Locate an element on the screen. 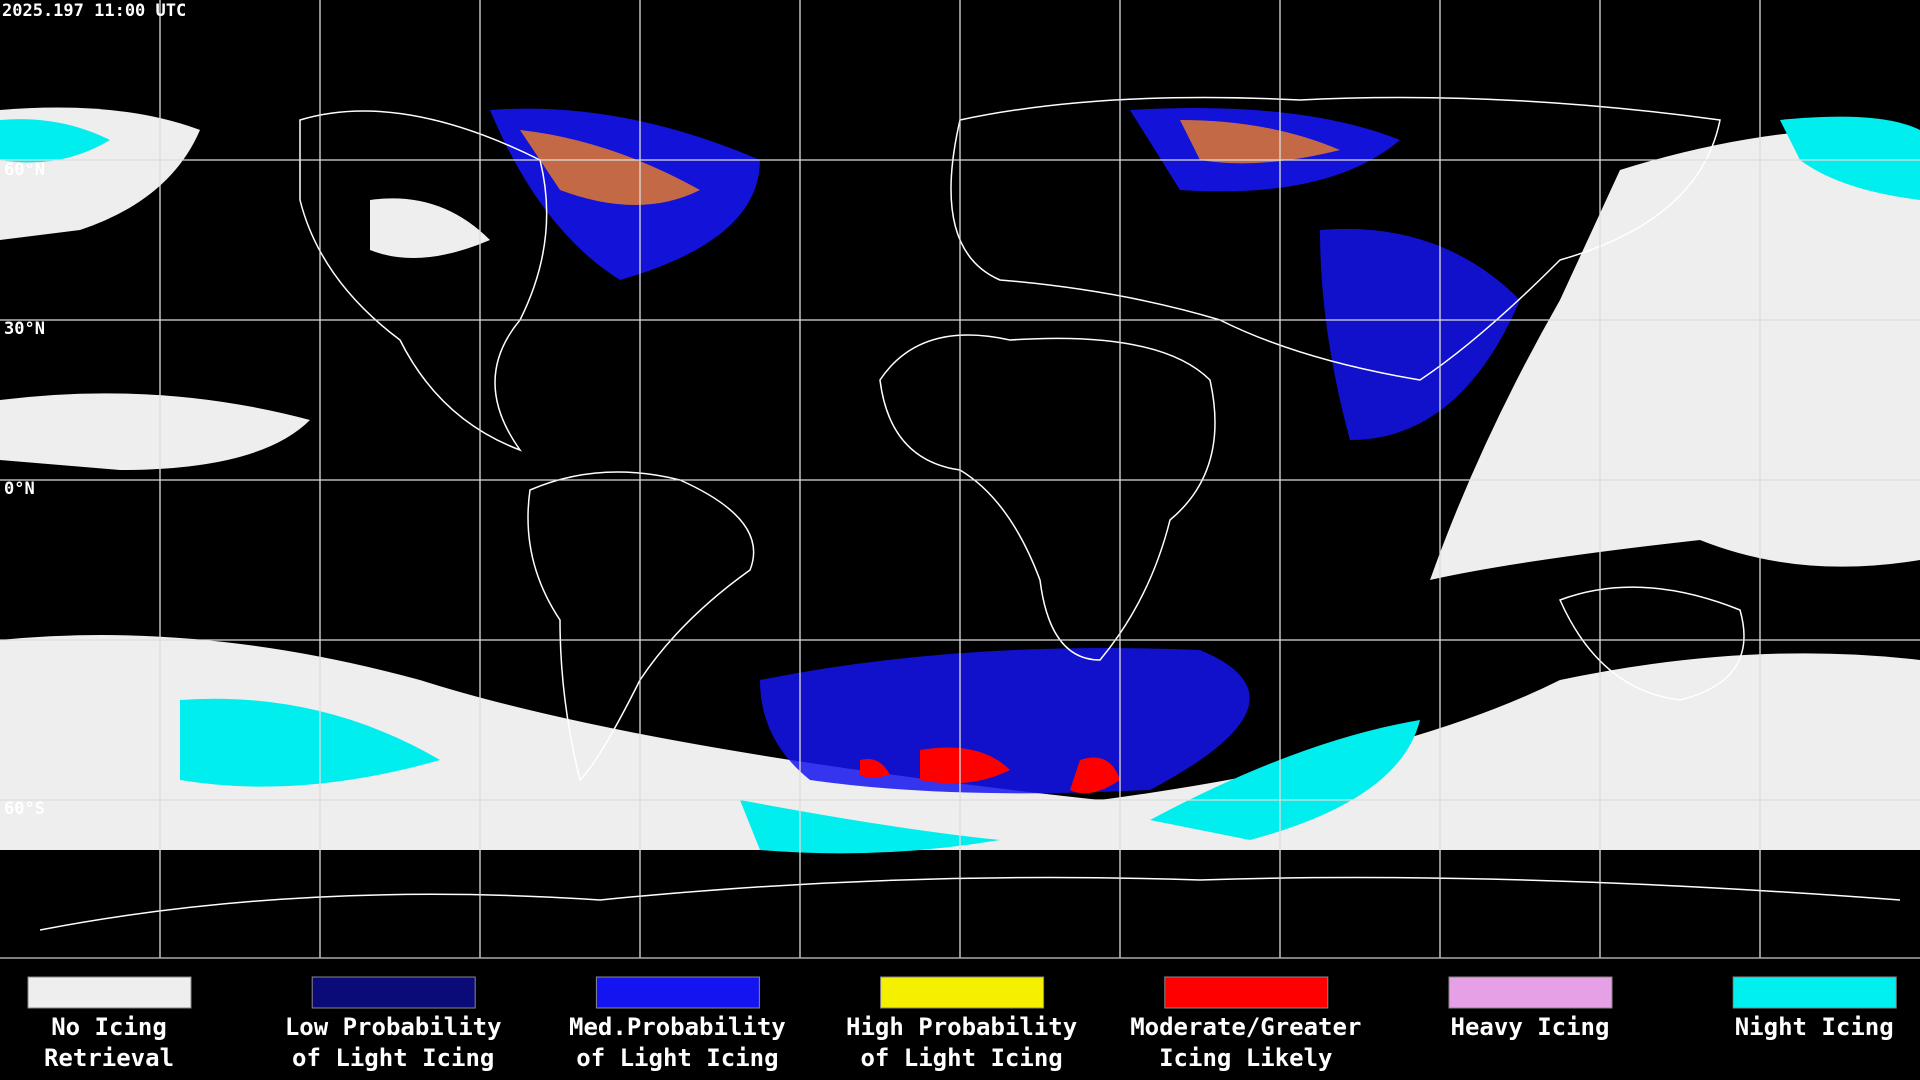 The width and height of the screenshot is (1920, 1080). latitude-label: 60°N is located at coordinates (24, 170).